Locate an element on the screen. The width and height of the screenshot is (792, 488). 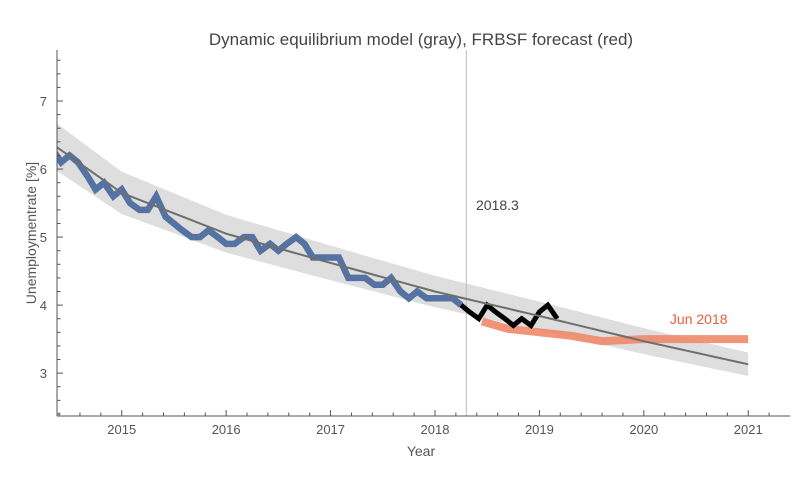
y-tick-label: 6 is located at coordinates (43, 169).